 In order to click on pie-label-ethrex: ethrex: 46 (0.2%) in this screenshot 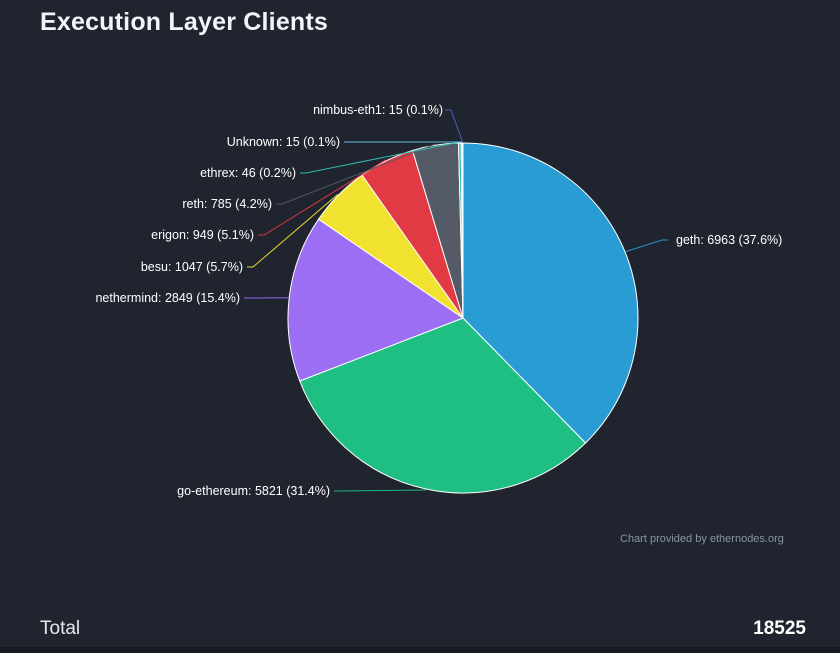, I will do `click(248, 173)`.